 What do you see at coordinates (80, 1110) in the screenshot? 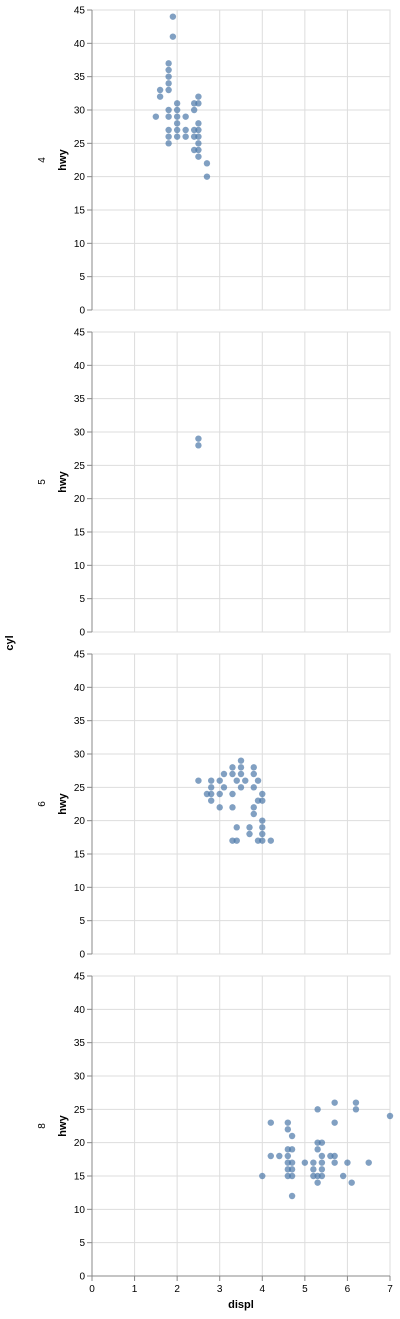
I see `y-tick-label: 25` at bounding box center [80, 1110].